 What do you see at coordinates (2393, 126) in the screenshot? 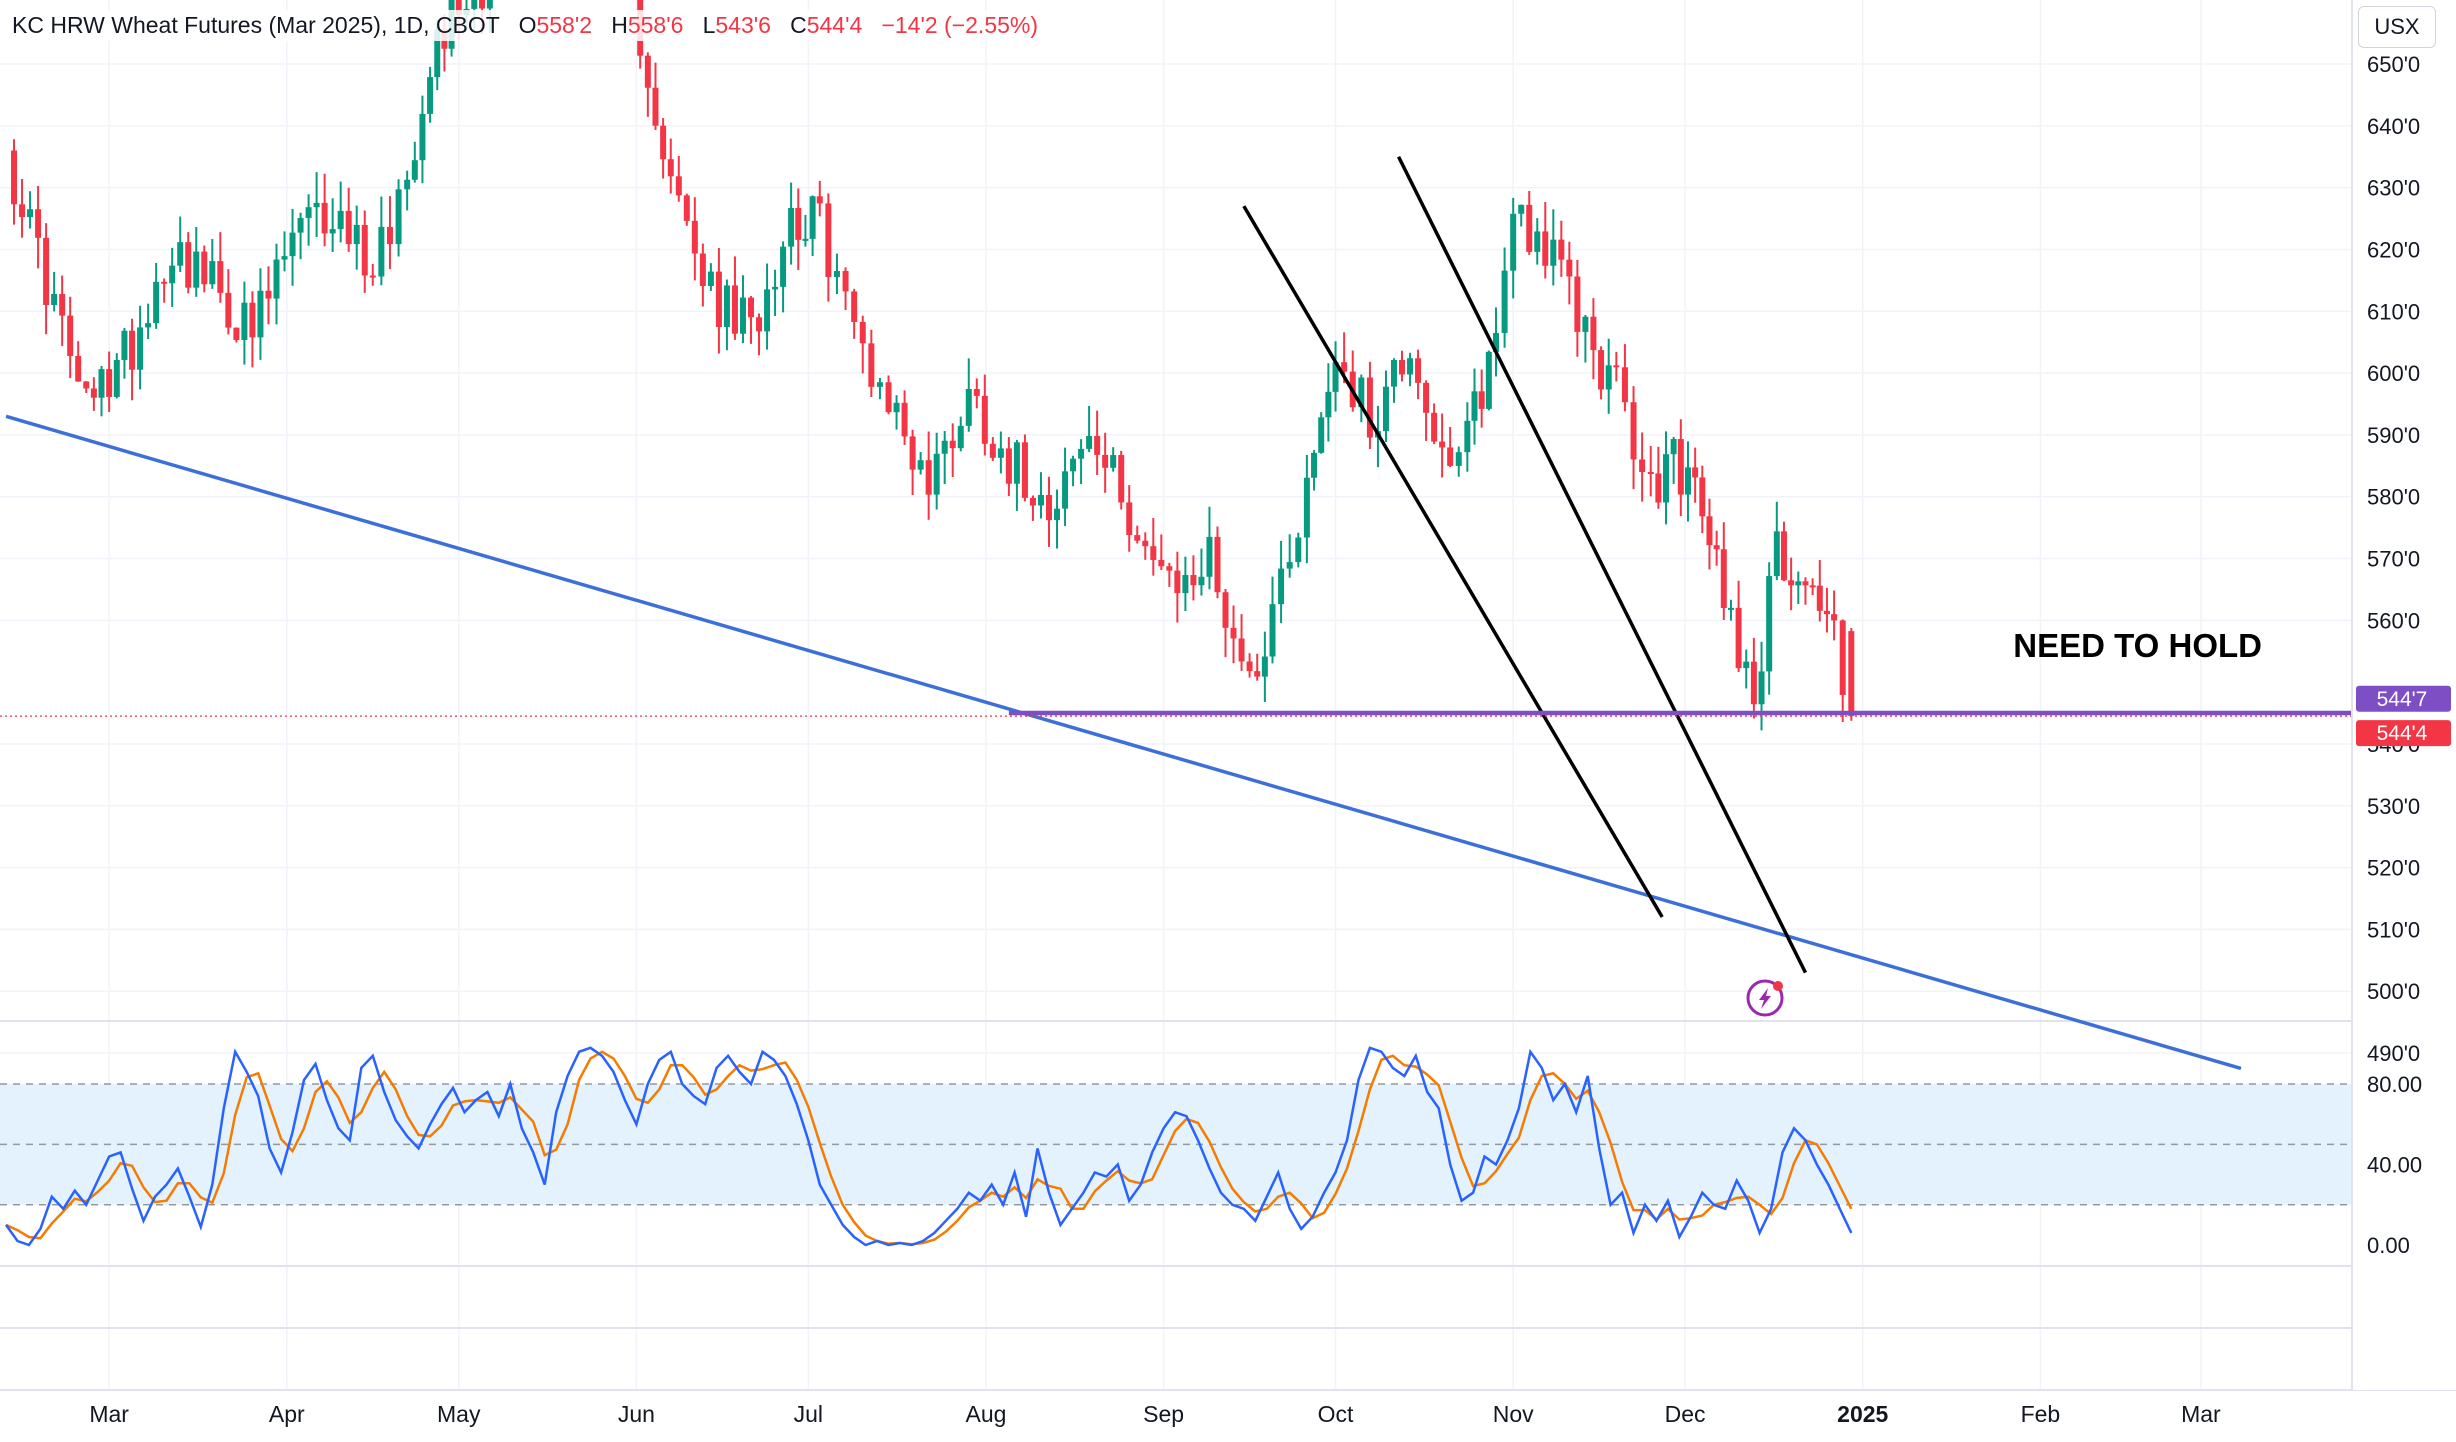
I see `price-tick-label: 640'0` at bounding box center [2393, 126].